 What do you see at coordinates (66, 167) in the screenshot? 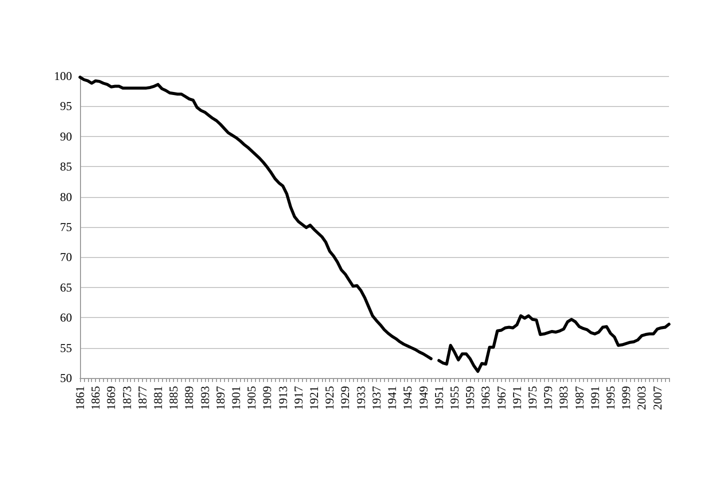
I see `y-tick-label: 85` at bounding box center [66, 167].